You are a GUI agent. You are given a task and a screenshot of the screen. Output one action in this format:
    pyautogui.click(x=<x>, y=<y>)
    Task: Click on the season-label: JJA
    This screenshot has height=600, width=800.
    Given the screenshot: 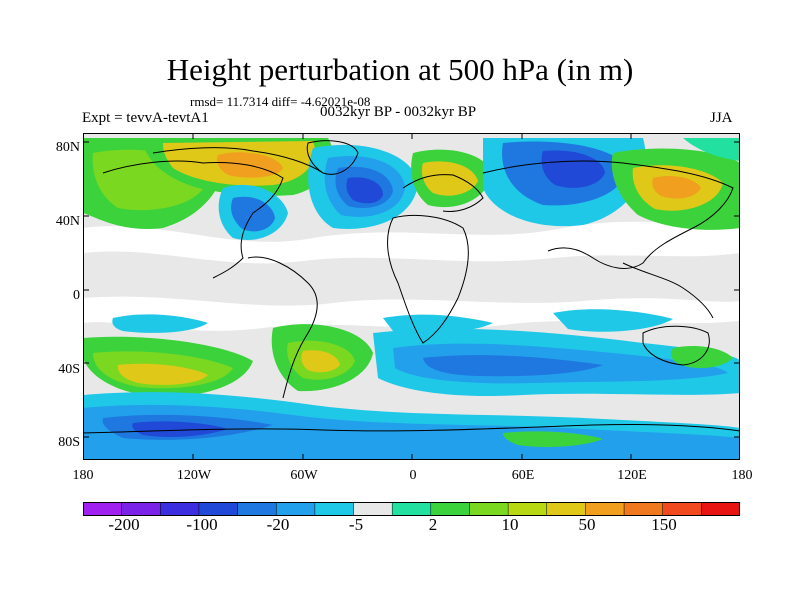 What is the action you would take?
    pyautogui.click(x=721, y=118)
    